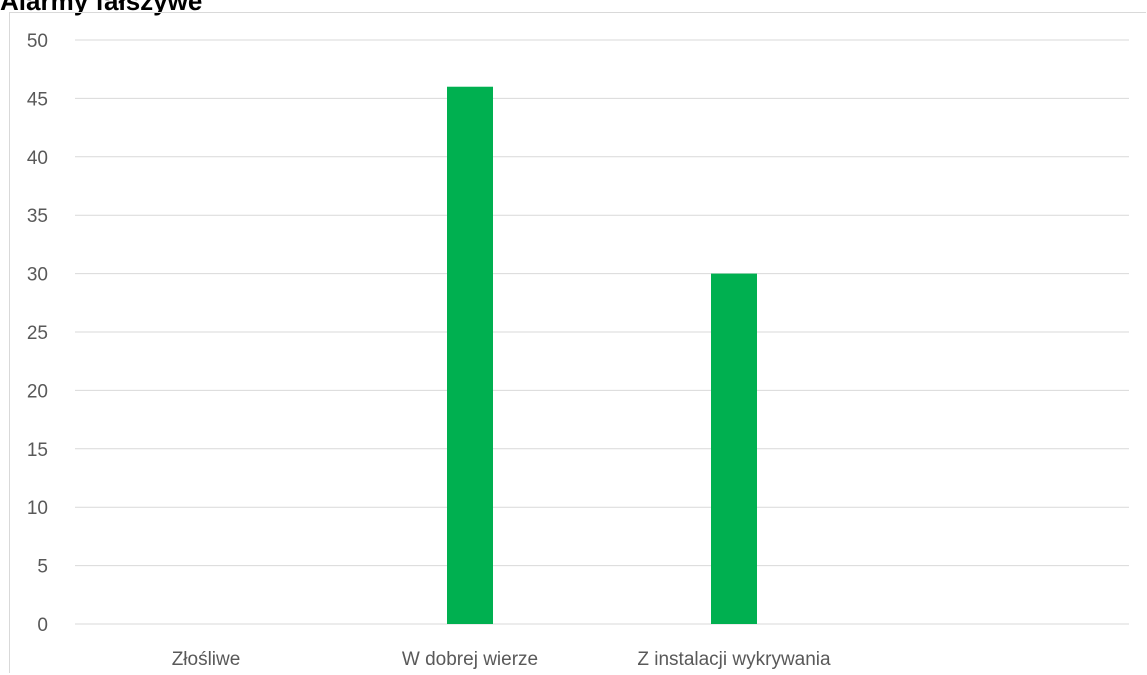  What do you see at coordinates (37, 216) in the screenshot?
I see `y-tick-label: 35` at bounding box center [37, 216].